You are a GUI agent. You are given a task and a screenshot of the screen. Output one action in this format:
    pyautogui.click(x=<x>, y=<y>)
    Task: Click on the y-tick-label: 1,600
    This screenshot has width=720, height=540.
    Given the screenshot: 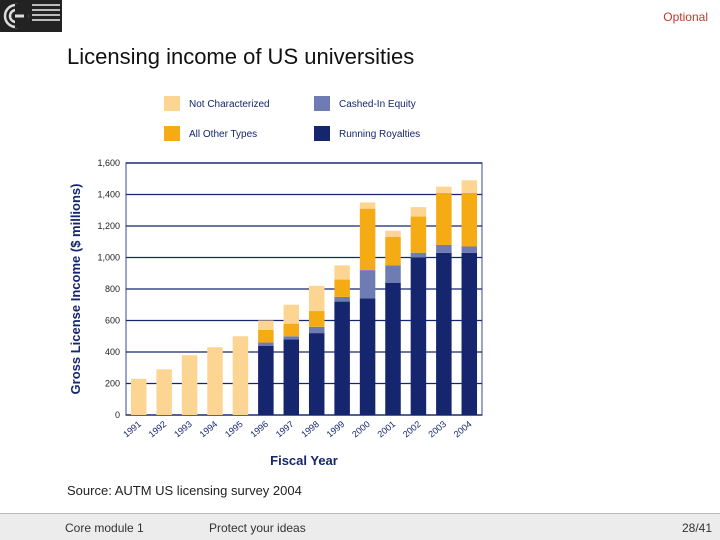 What is the action you would take?
    pyautogui.click(x=108, y=163)
    